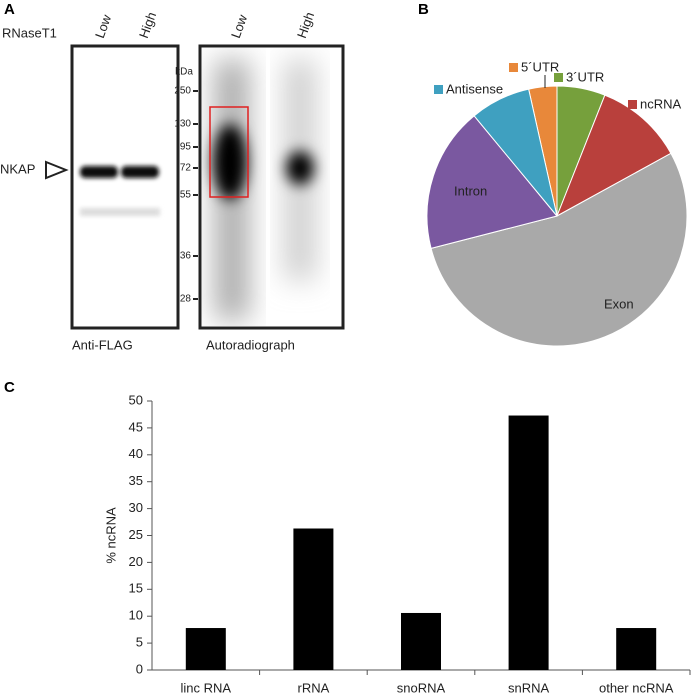  What do you see at coordinates (186, 195) in the screenshot?
I see `marker-label: 55` at bounding box center [186, 195].